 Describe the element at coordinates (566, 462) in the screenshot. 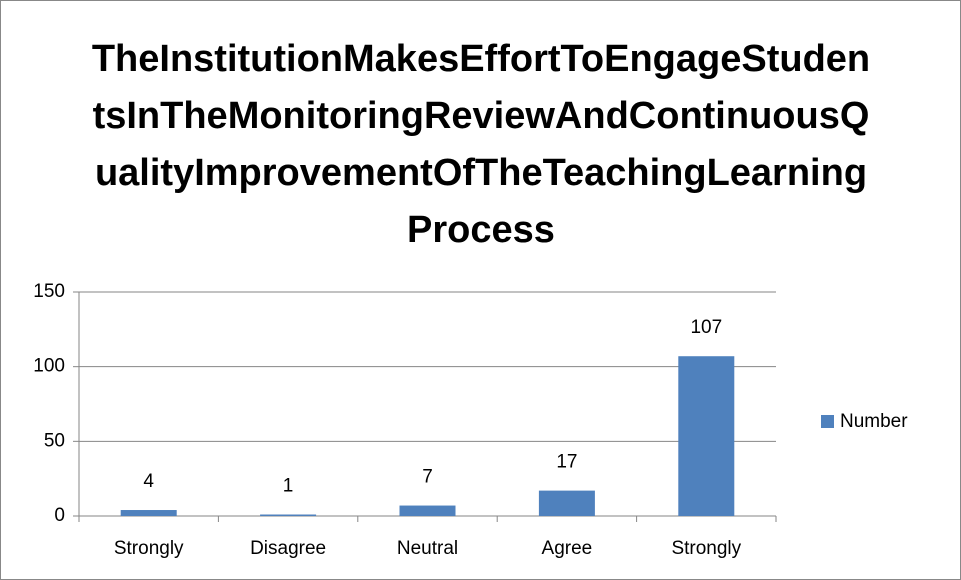

I see `data-label: 17` at that location.